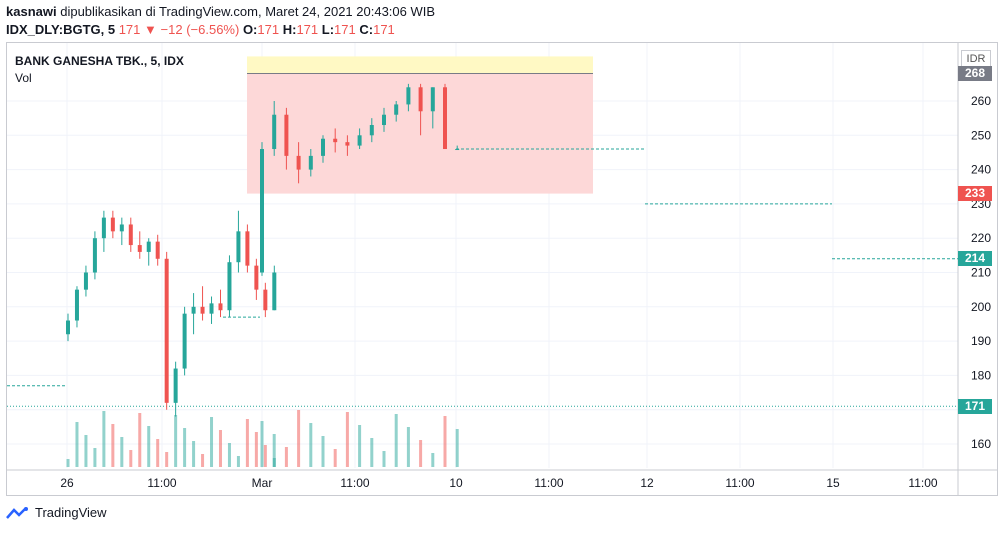 Image resolution: width=1006 pixels, height=533 pixels. What do you see at coordinates (981, 273) in the screenshot?
I see `y-tick-label: 210` at bounding box center [981, 273].